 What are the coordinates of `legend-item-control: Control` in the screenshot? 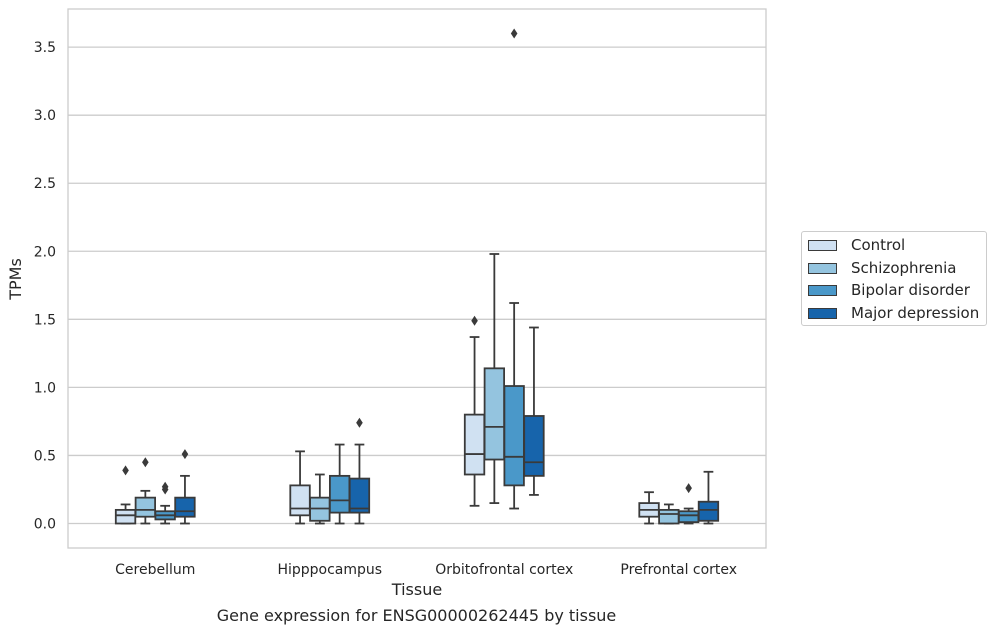 It's located at (856, 245).